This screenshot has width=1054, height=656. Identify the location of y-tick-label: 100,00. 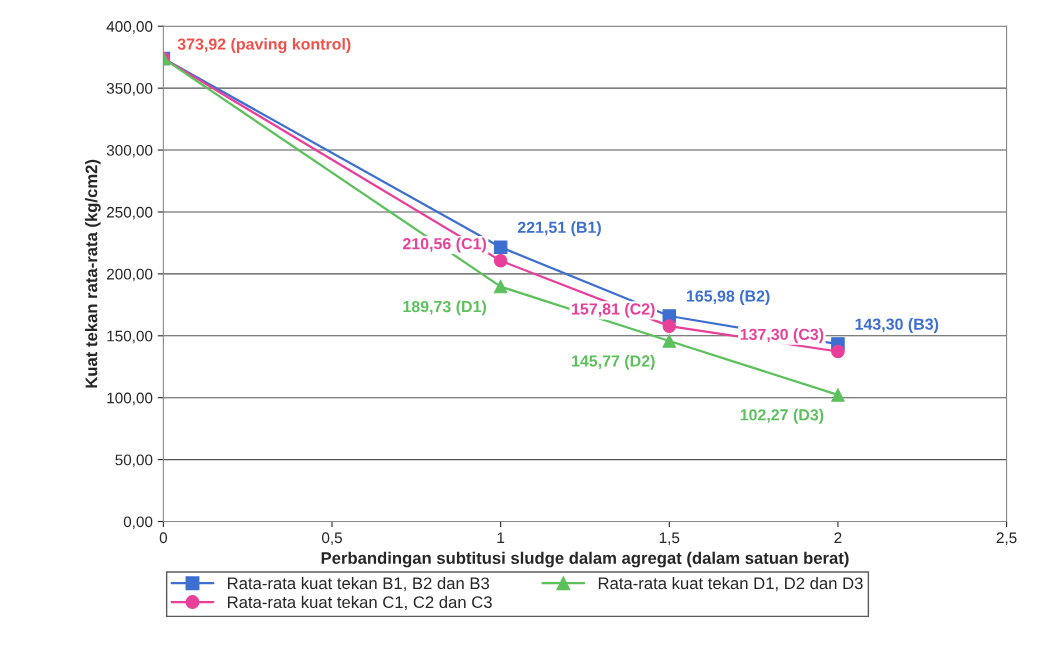
(130, 399).